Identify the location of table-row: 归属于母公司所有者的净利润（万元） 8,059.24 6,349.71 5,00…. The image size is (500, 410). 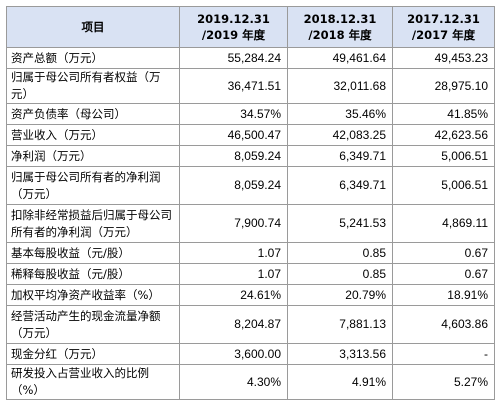
(250, 185).